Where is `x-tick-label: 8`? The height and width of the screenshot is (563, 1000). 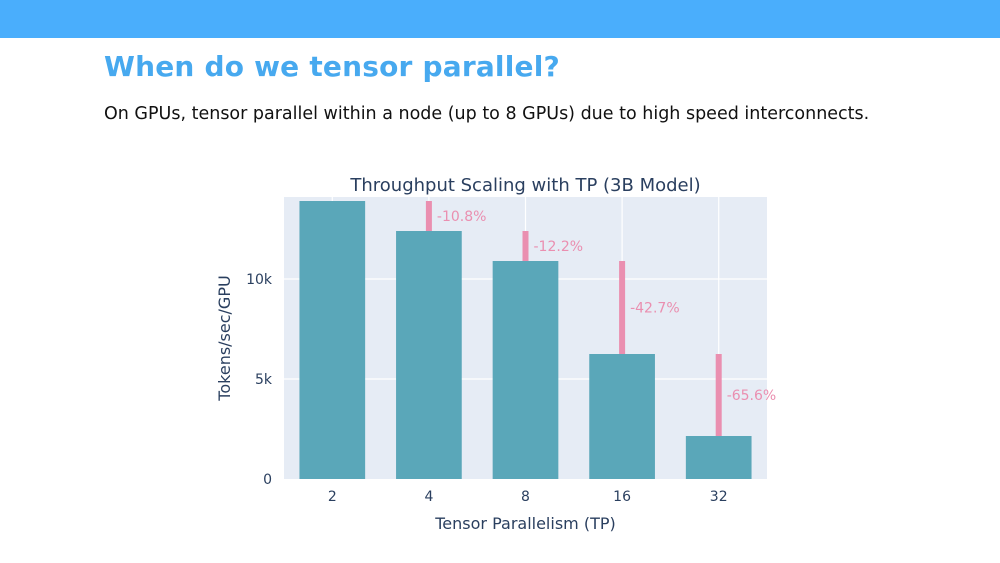
x-tick-label: 8 is located at coordinates (525, 497).